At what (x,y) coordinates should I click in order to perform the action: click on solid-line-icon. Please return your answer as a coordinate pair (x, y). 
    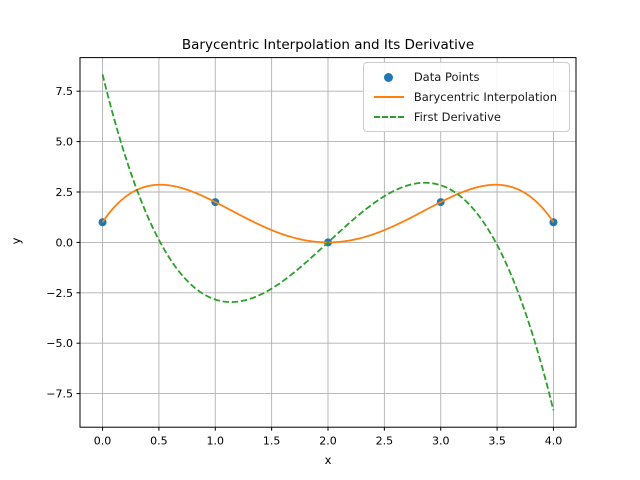
    Looking at the image, I should click on (388, 97).